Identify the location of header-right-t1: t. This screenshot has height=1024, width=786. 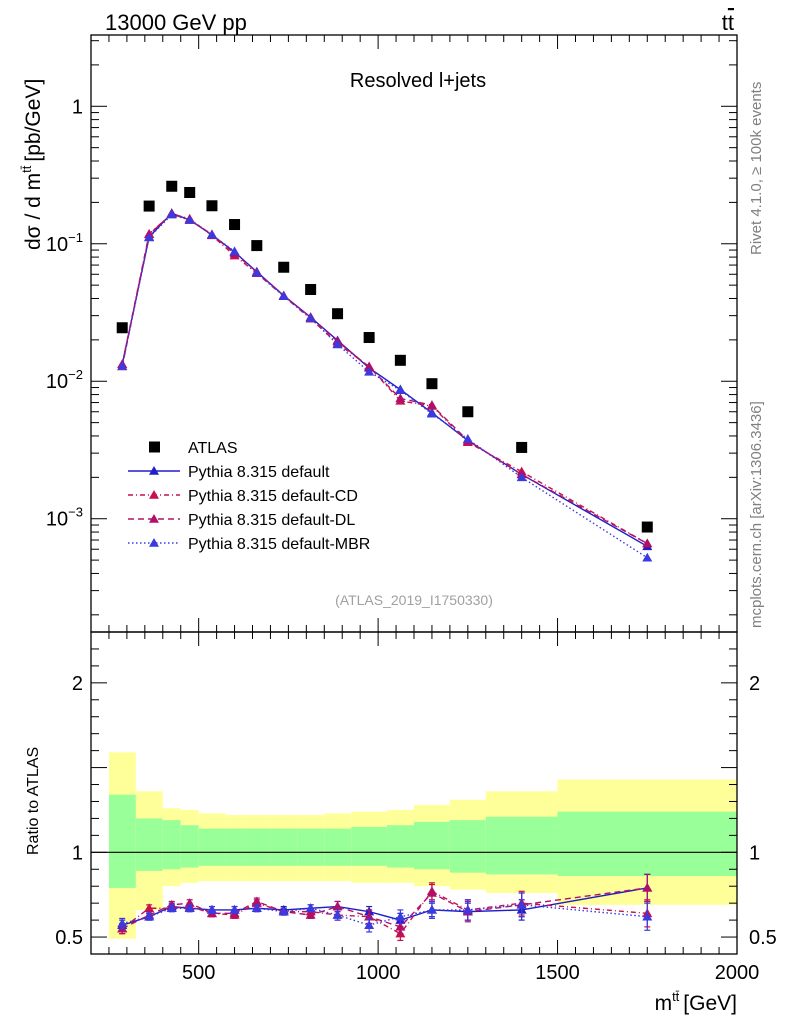
(725, 22).